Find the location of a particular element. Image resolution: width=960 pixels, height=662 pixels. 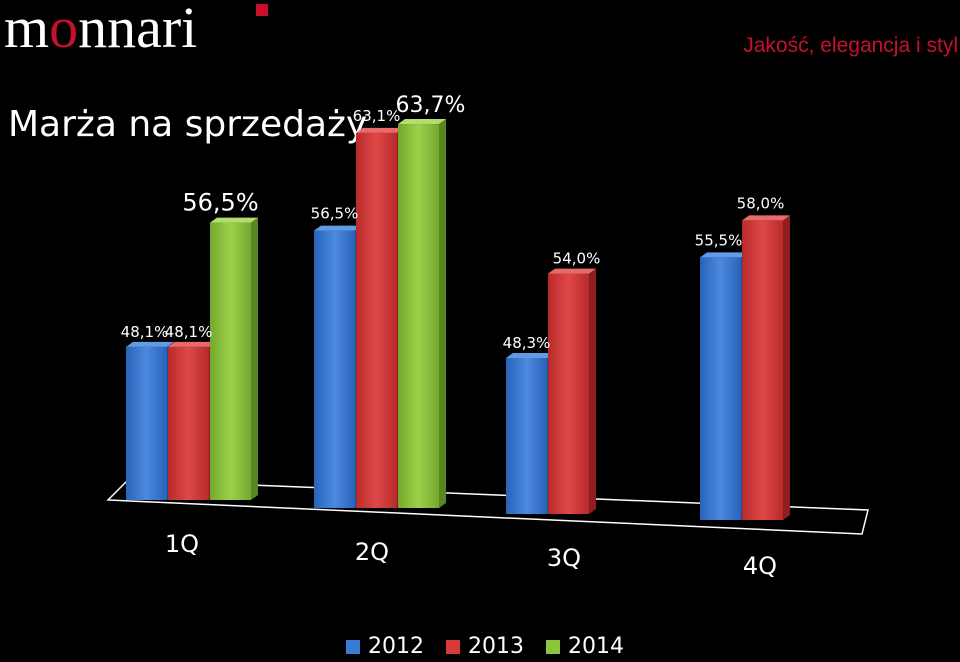

logo-dot is located at coordinates (262, 10).